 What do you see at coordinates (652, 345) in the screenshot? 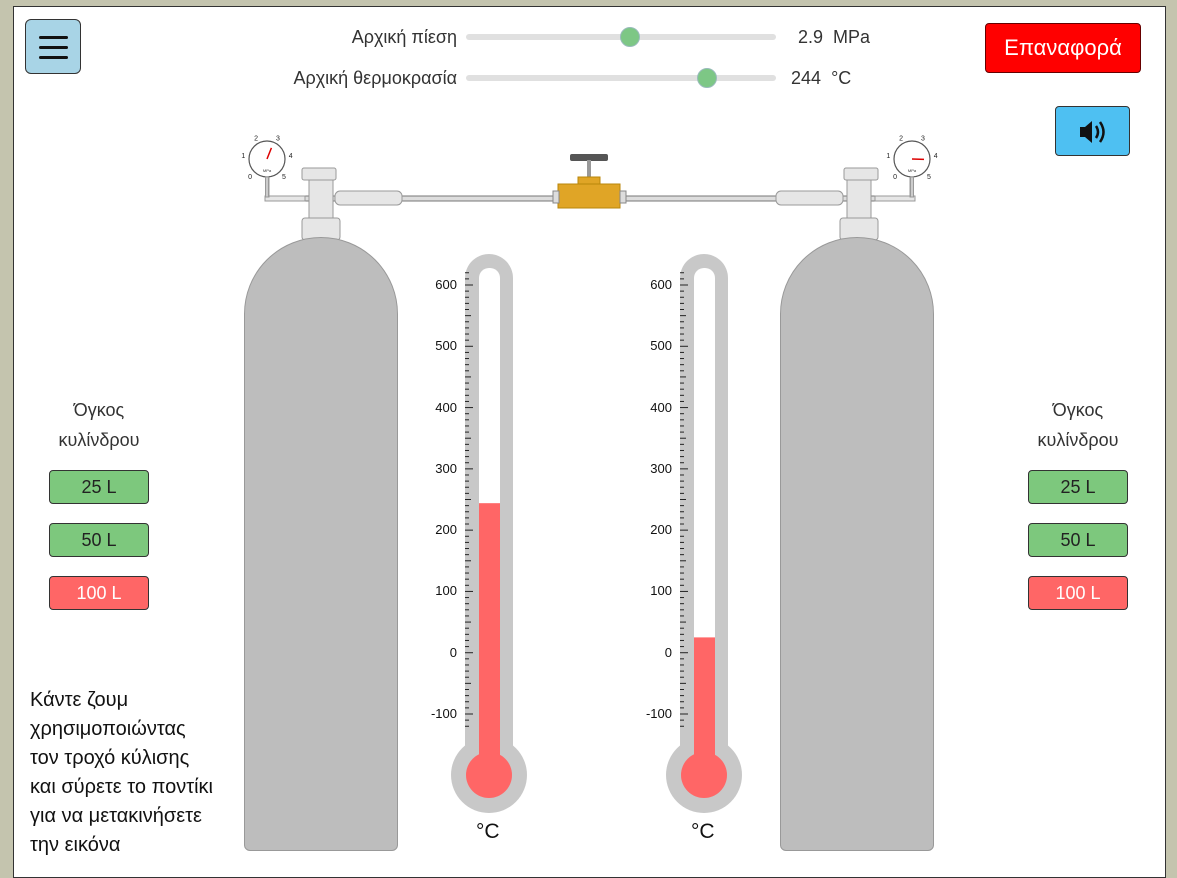
I see `right-thermometer-tick-label: 500` at bounding box center [652, 345].